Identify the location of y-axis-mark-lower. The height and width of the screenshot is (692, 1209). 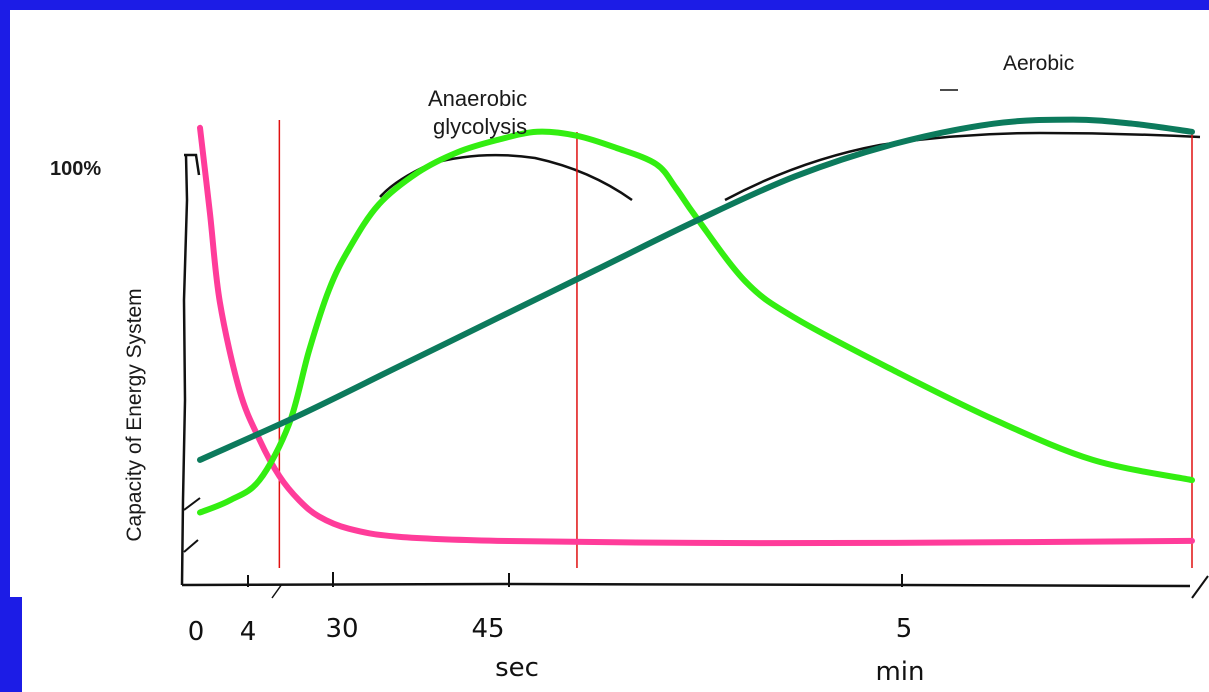
(192, 504).